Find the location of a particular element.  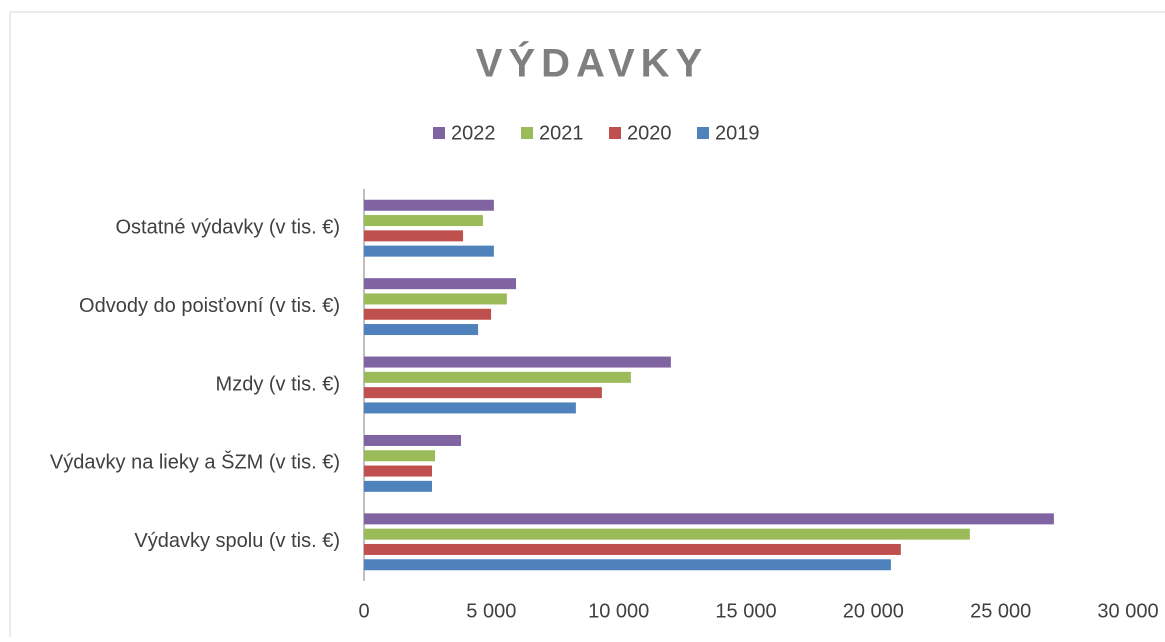

x-tick-label: 15 000 is located at coordinates (745, 611).